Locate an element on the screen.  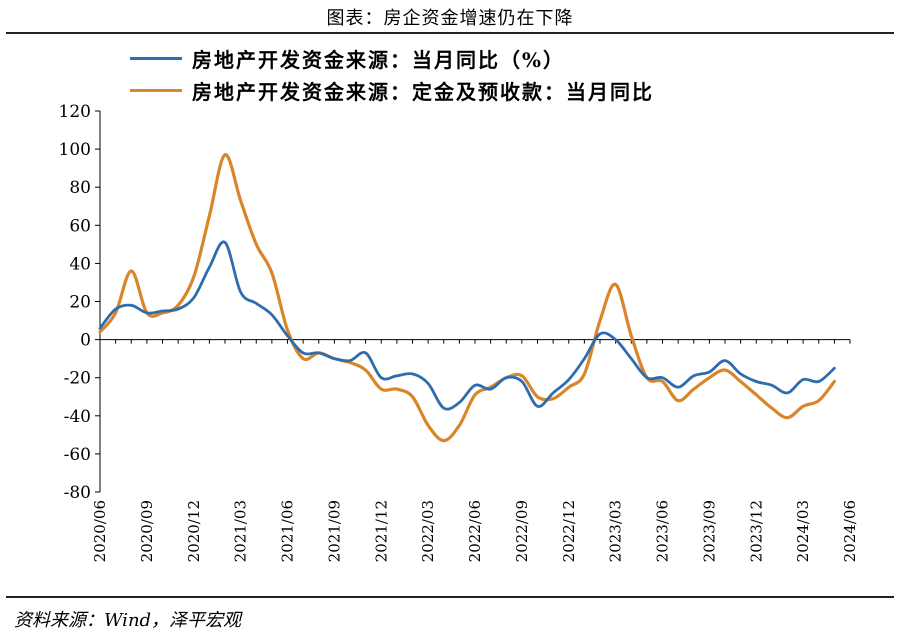
chart-legend: 房地产开发资金来源：当月同比（%） 房地产开发资金来源：定金及预收款：当月同比 is located at coordinates (392, 74).